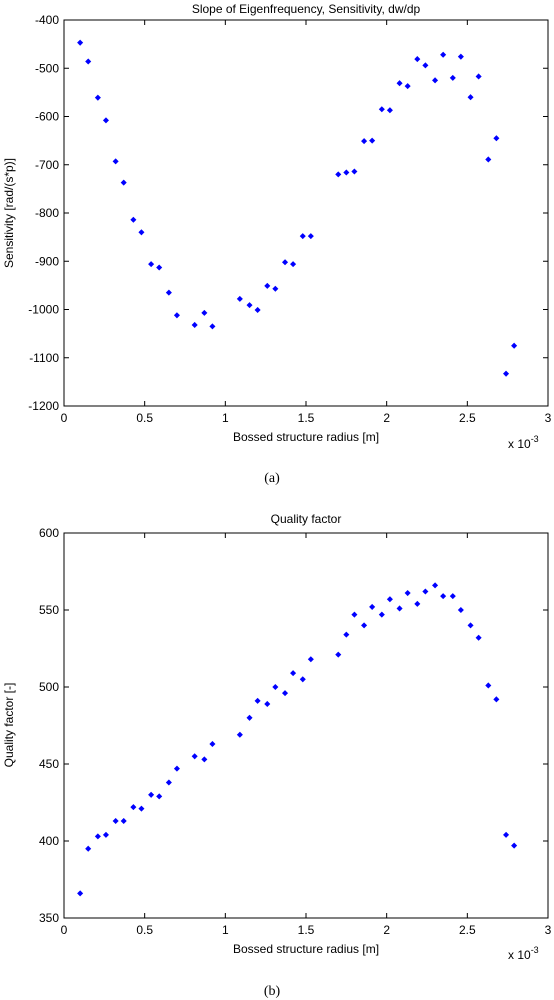  What do you see at coordinates (306, 930) in the screenshot?
I see `x-tick-label: 1.5` at bounding box center [306, 930].